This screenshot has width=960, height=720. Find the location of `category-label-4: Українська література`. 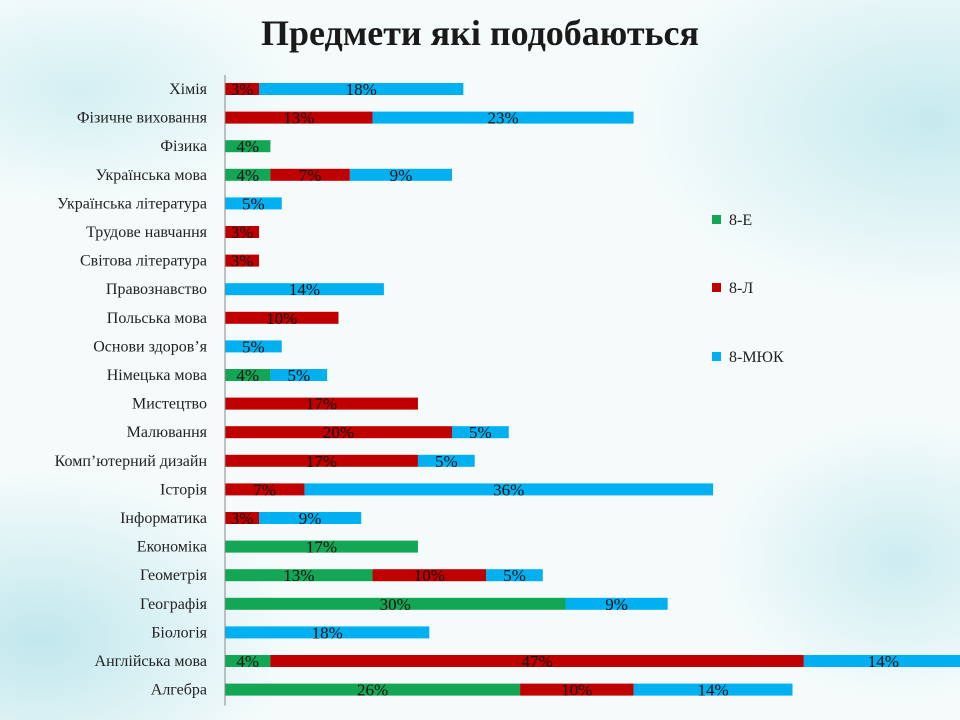

category-label-4: Українська література is located at coordinates (132, 203).